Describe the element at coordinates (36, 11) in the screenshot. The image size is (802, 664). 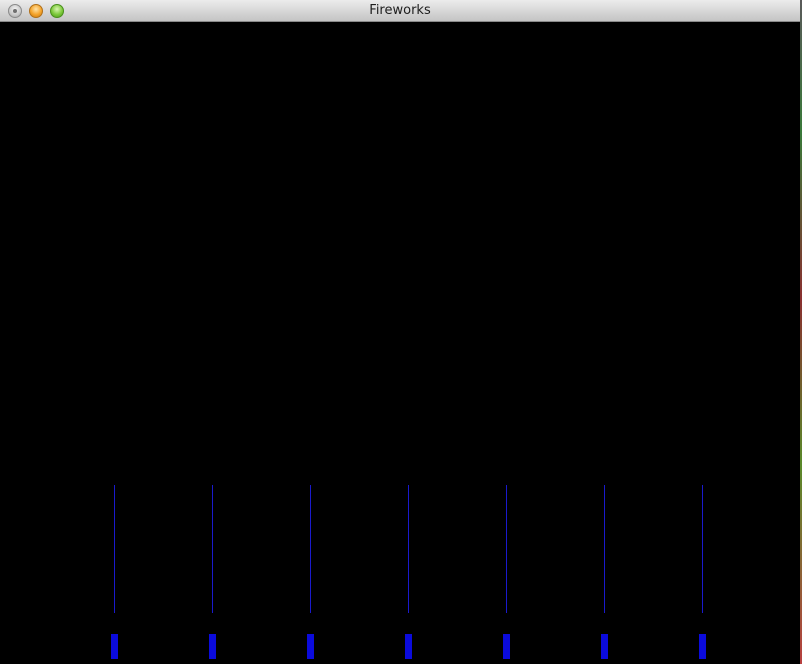
I see `minimize-button` at that location.